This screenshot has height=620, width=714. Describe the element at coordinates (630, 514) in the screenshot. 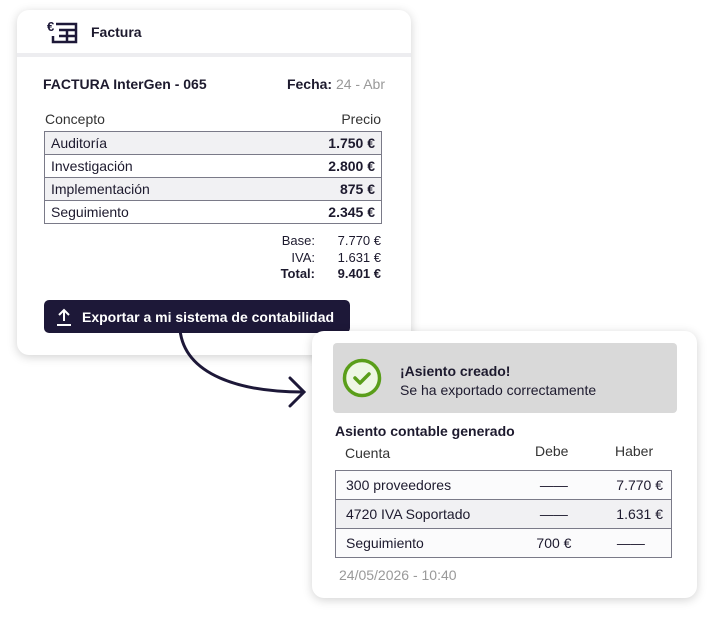

I see `row-credit: 1.631 €` at that location.